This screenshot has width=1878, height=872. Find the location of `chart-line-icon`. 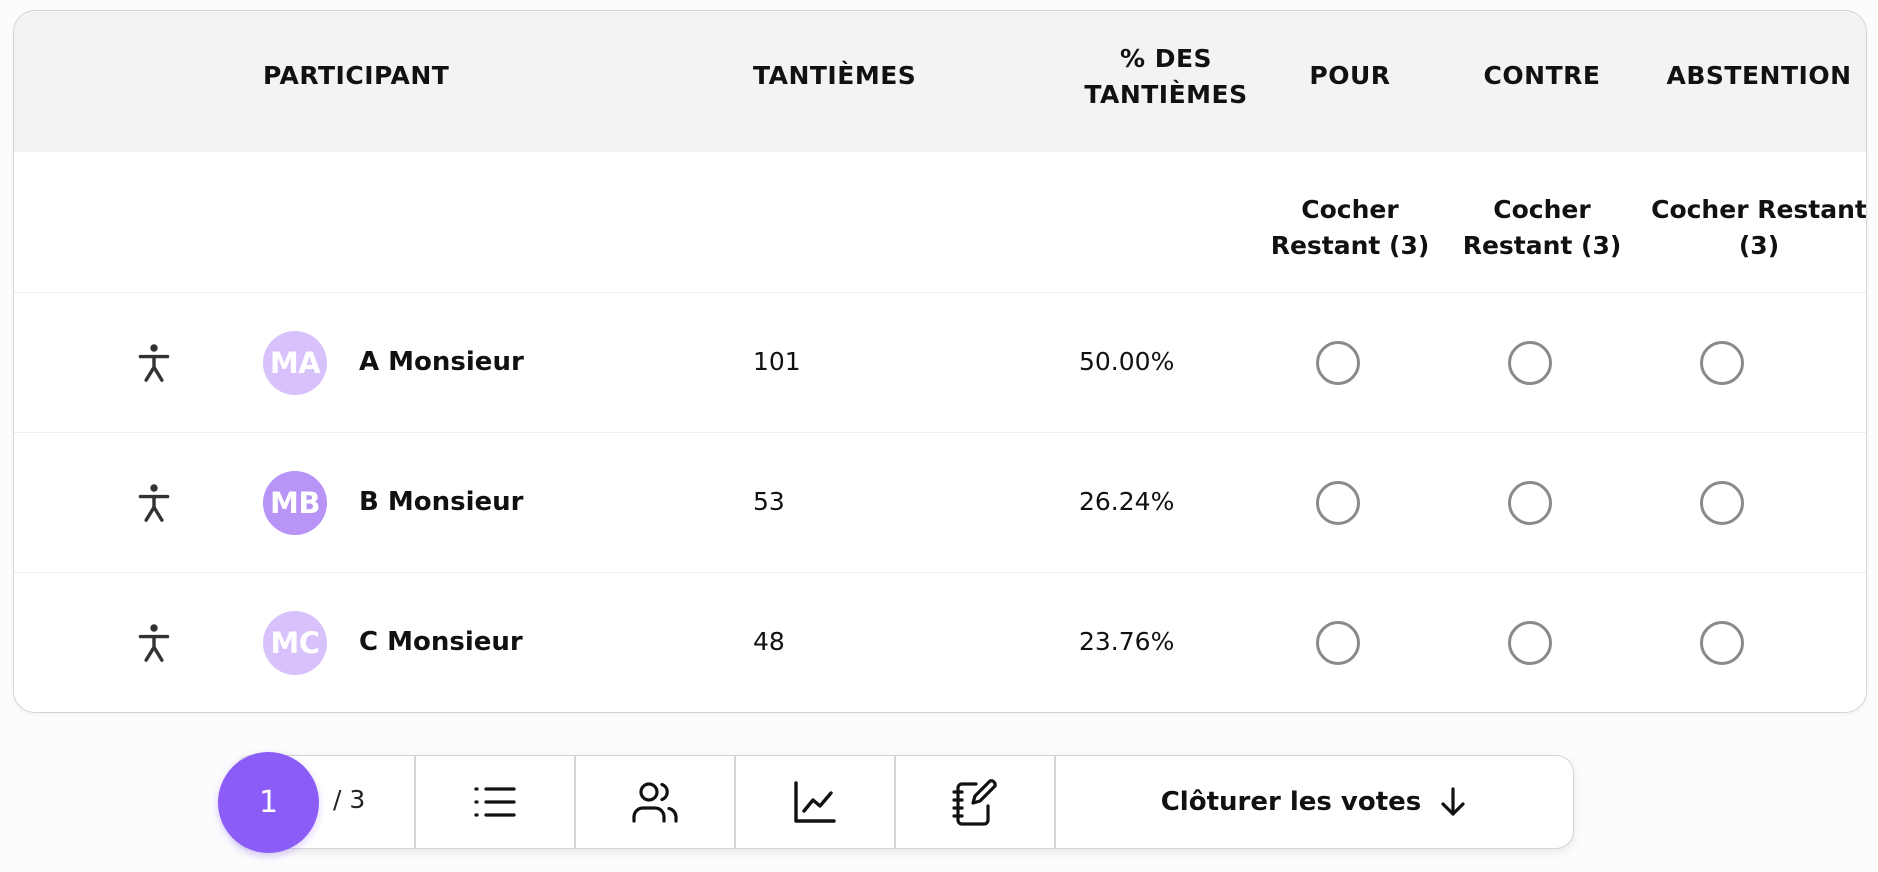

chart-line-icon is located at coordinates (814, 802).